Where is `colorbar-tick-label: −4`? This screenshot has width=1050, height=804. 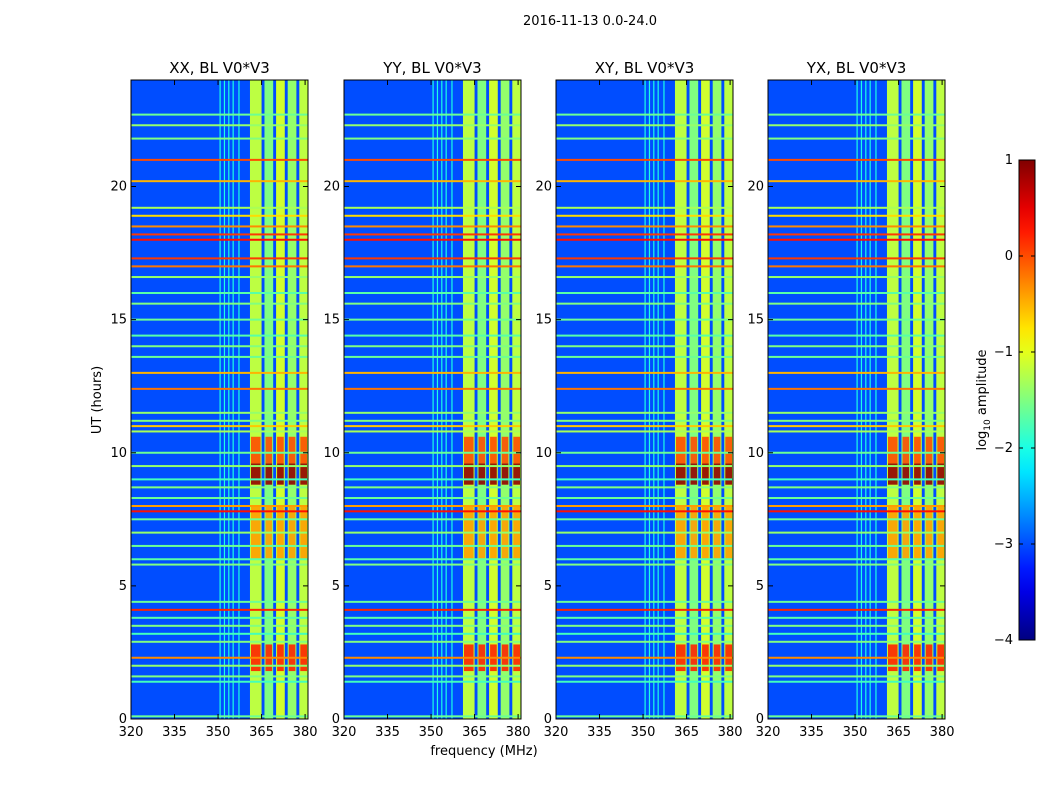 colorbar-tick-label: −4 is located at coordinates (1003, 640).